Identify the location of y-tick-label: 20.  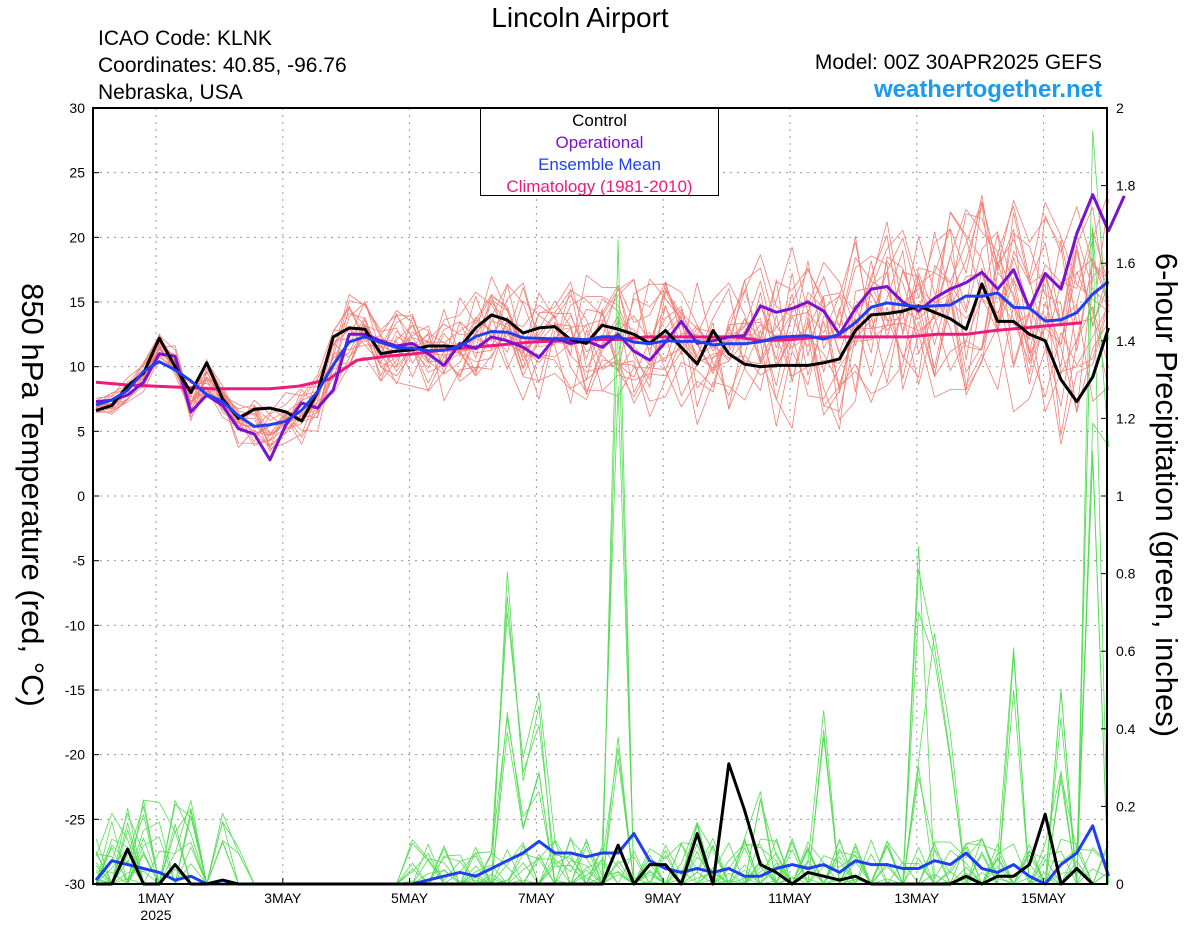
(77, 237).